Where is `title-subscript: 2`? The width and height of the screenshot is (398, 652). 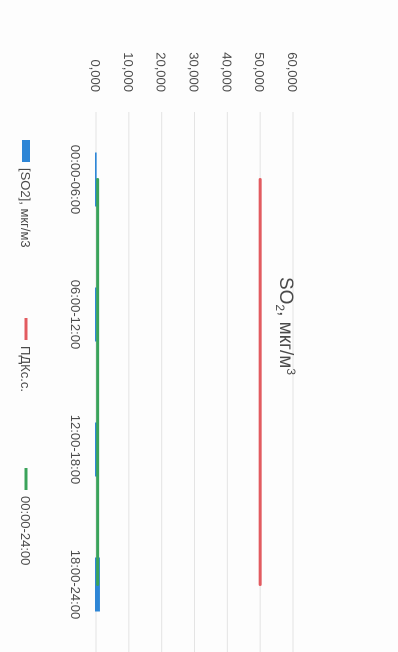 title-subscript: 2 is located at coordinates (280, 307).